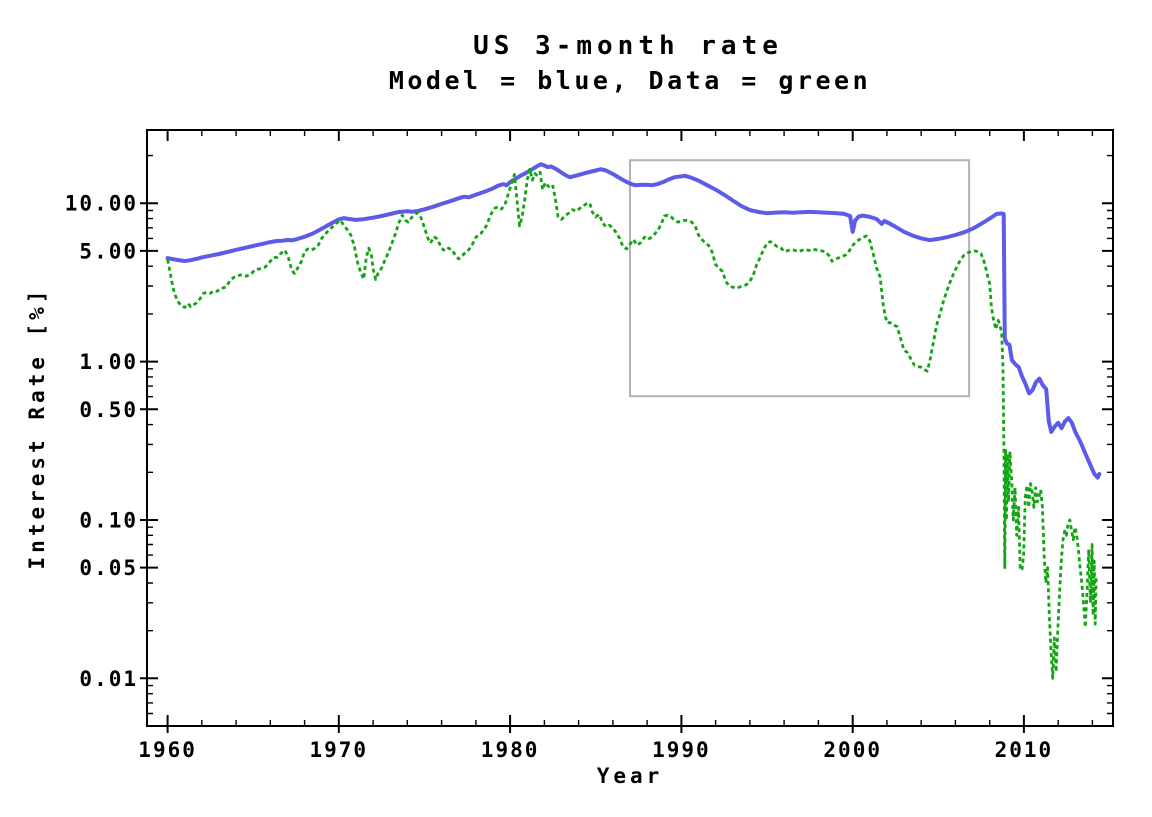 The image size is (1152, 817). What do you see at coordinates (339, 750) in the screenshot?
I see `x-tick-label: 1970` at bounding box center [339, 750].